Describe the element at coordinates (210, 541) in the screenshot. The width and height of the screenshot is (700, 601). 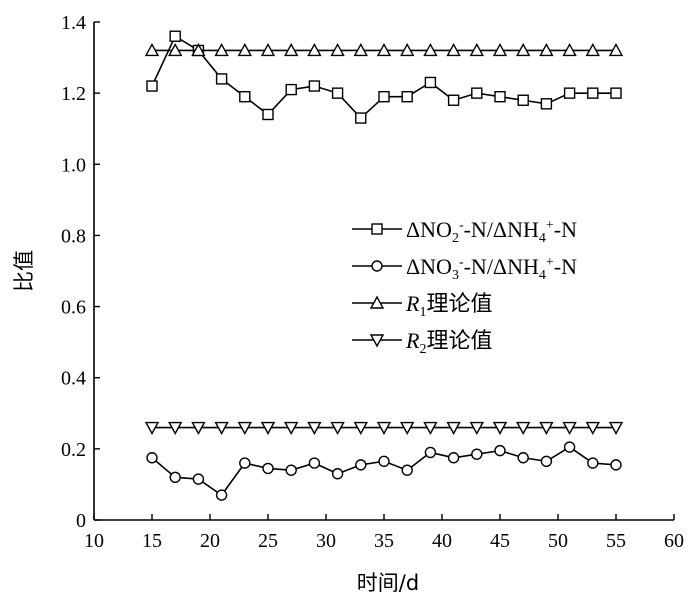
I see `x-tick-label: 20` at that location.